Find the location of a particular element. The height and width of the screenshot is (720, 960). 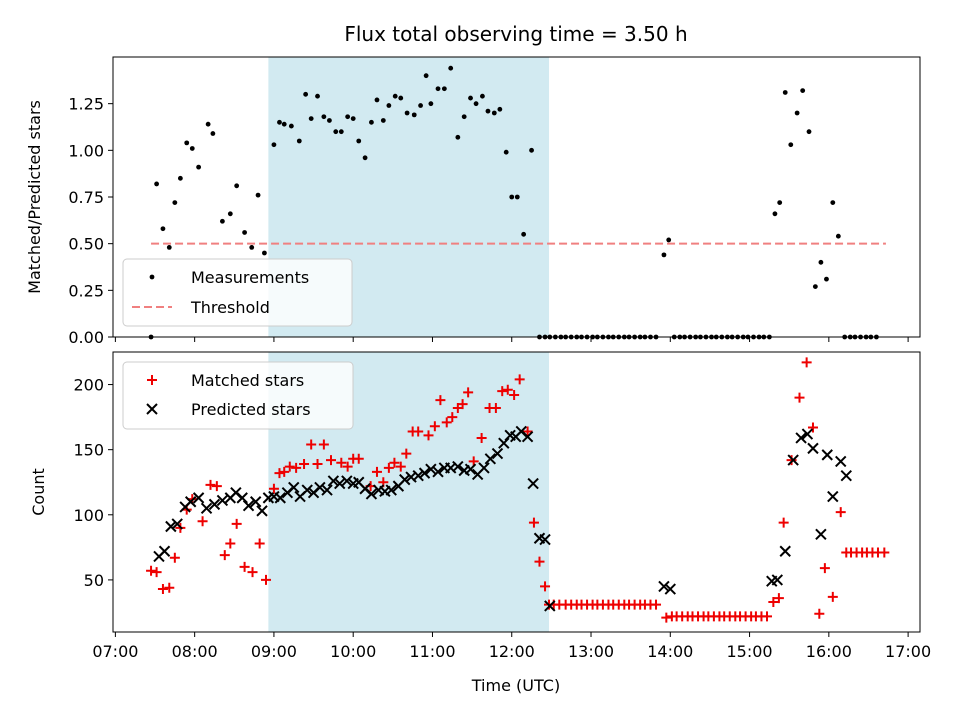

x-tick-label: 08:00 is located at coordinates (195, 651).